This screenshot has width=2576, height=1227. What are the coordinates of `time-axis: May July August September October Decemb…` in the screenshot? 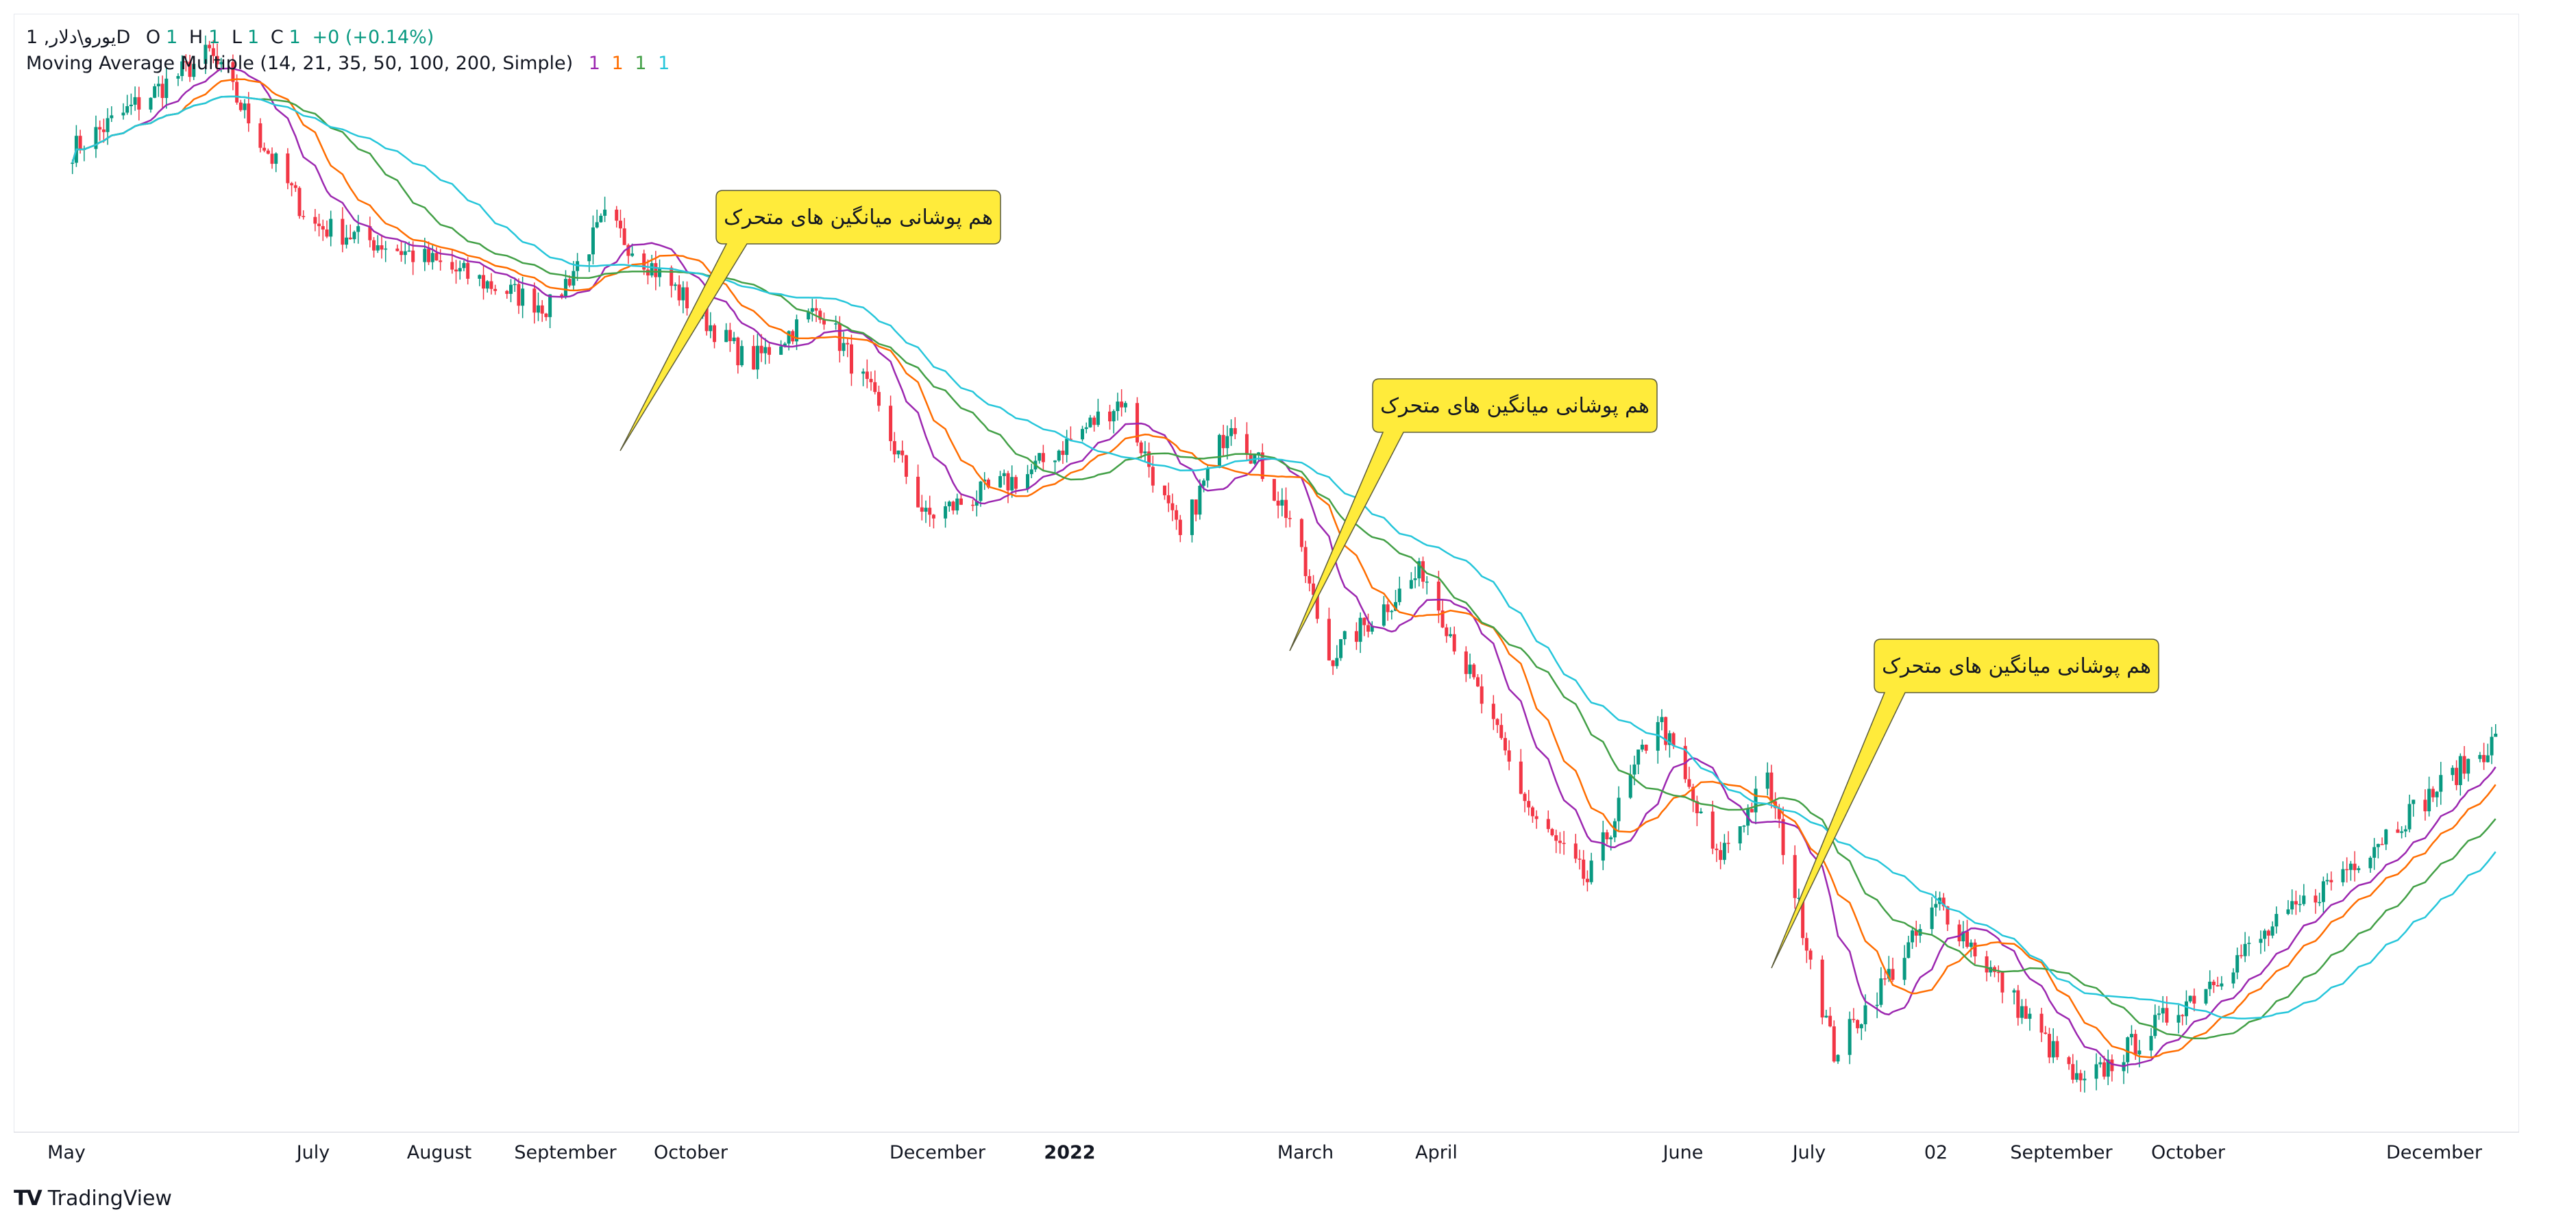 It's located at (1267, 1153).